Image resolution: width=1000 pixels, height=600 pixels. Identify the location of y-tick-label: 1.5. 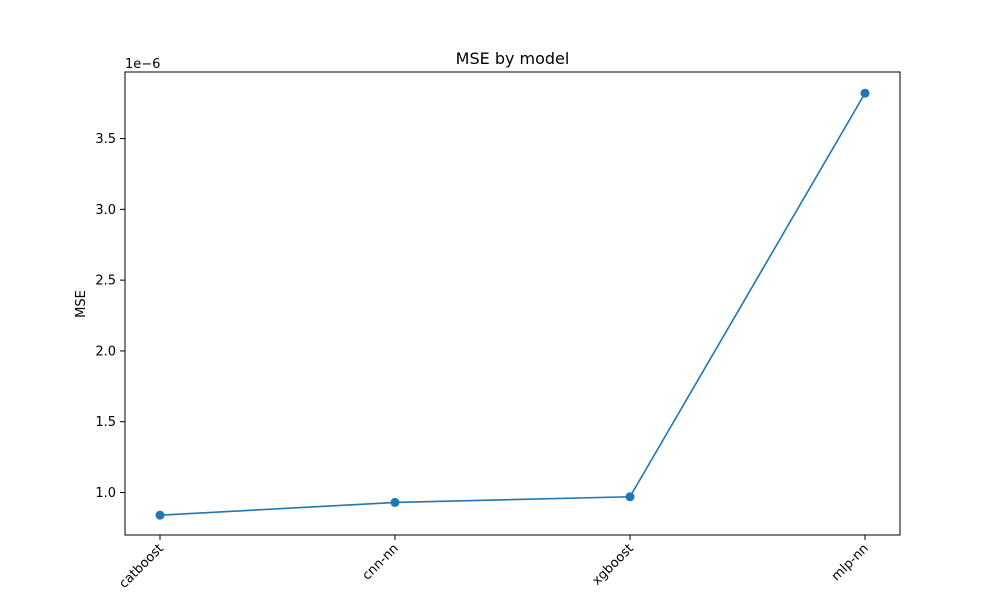
(105, 422).